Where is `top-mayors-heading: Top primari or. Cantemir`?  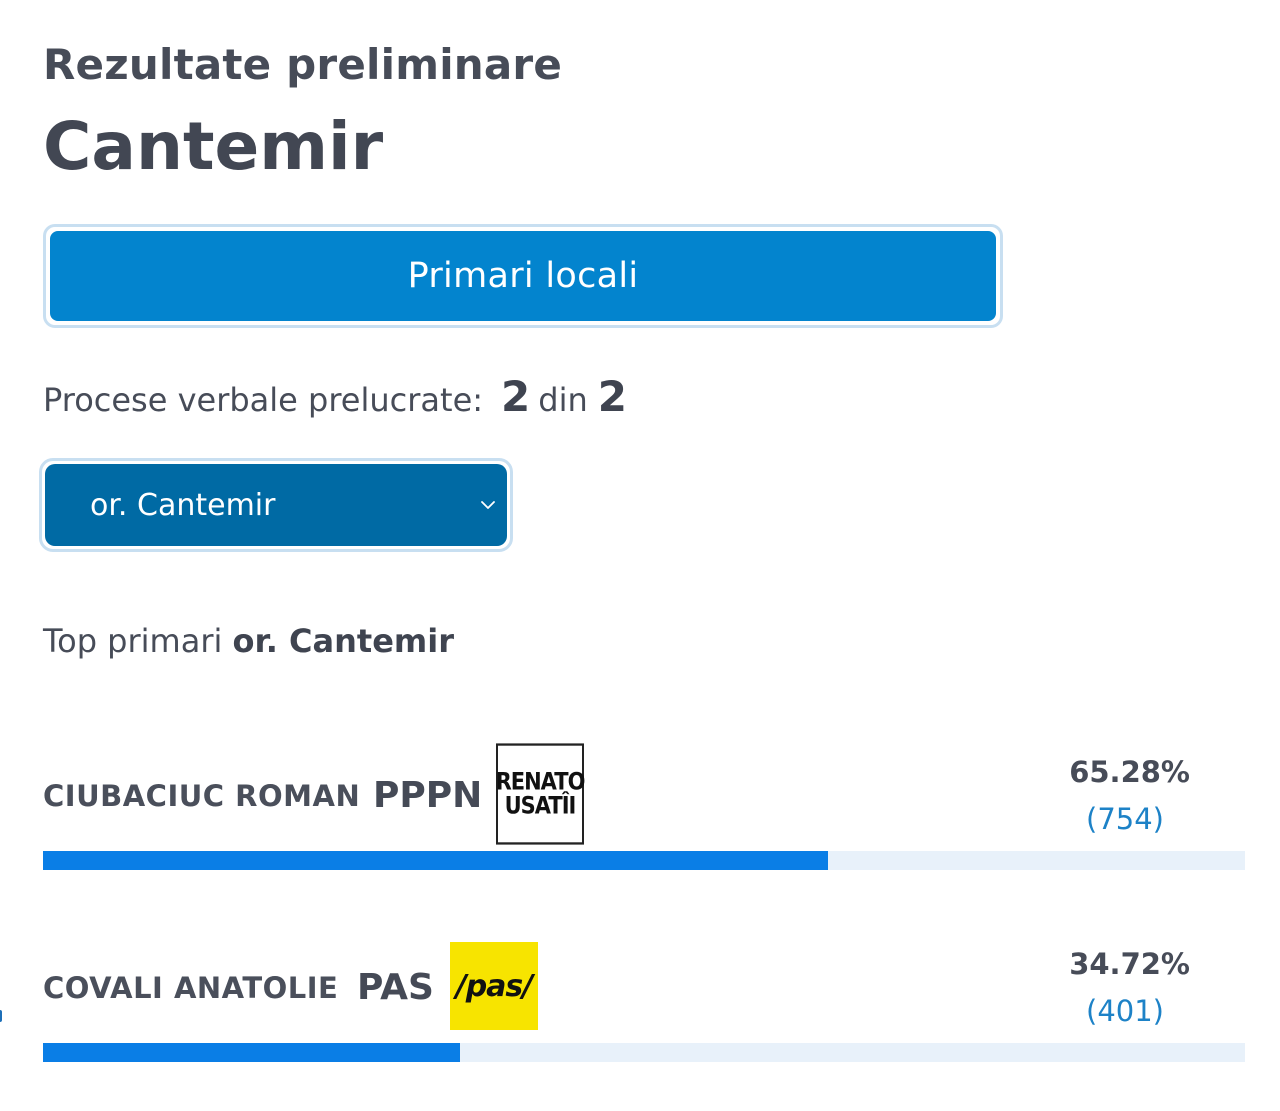
top-mayors-heading: Top primari or. Cantemir is located at coordinates (248, 641).